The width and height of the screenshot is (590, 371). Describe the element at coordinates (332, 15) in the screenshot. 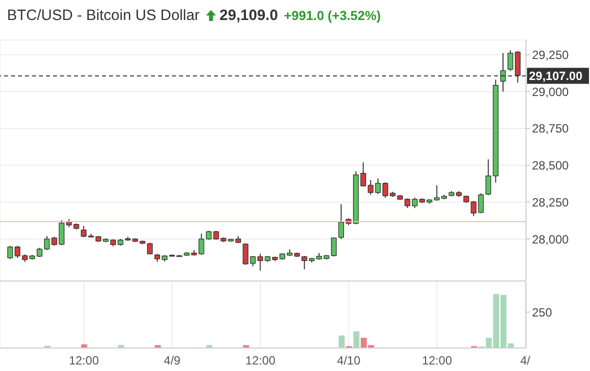

I see `text: +991.0 (+3.52%)` at that location.